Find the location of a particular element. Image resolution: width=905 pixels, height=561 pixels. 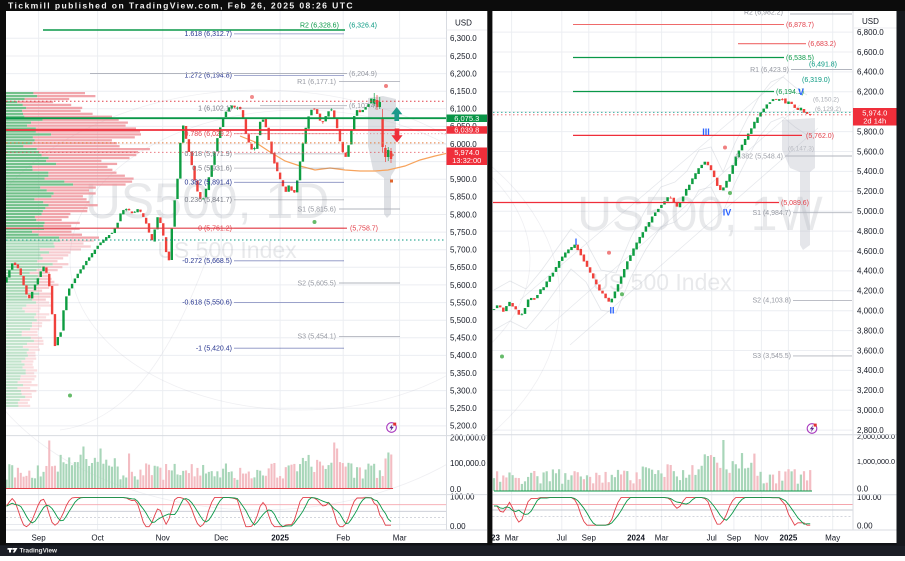

svg-text: 5,600.0 is located at coordinates (463, 285).